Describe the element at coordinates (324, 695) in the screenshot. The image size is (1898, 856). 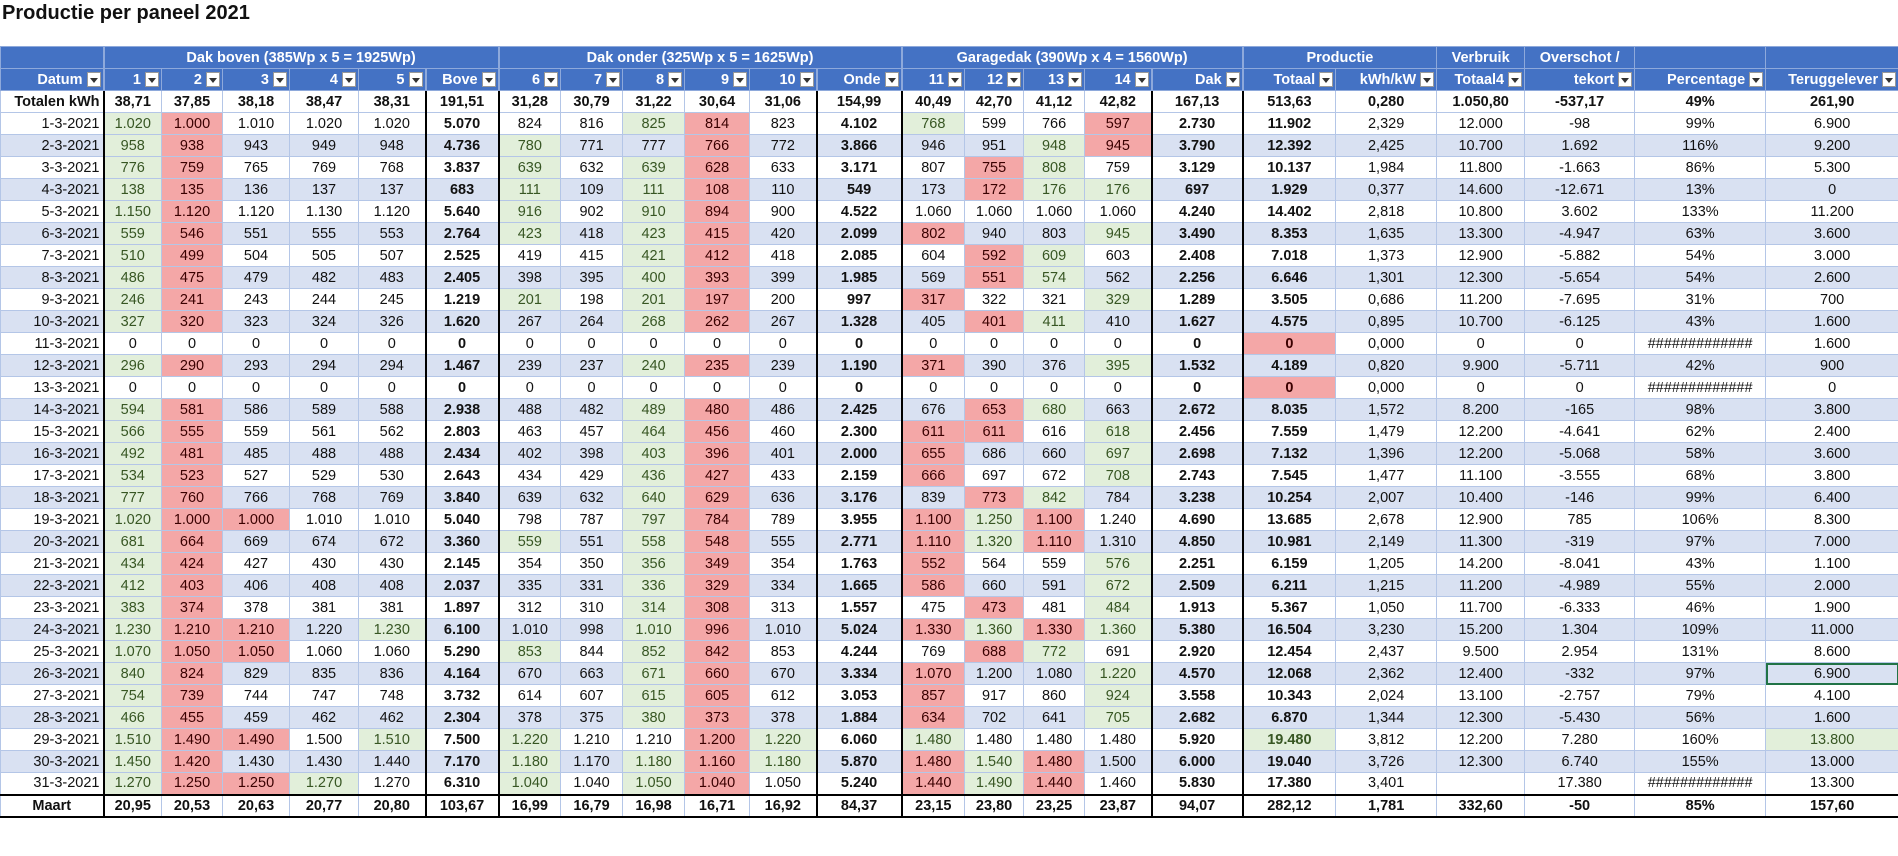
I see `cell: 747` at that location.